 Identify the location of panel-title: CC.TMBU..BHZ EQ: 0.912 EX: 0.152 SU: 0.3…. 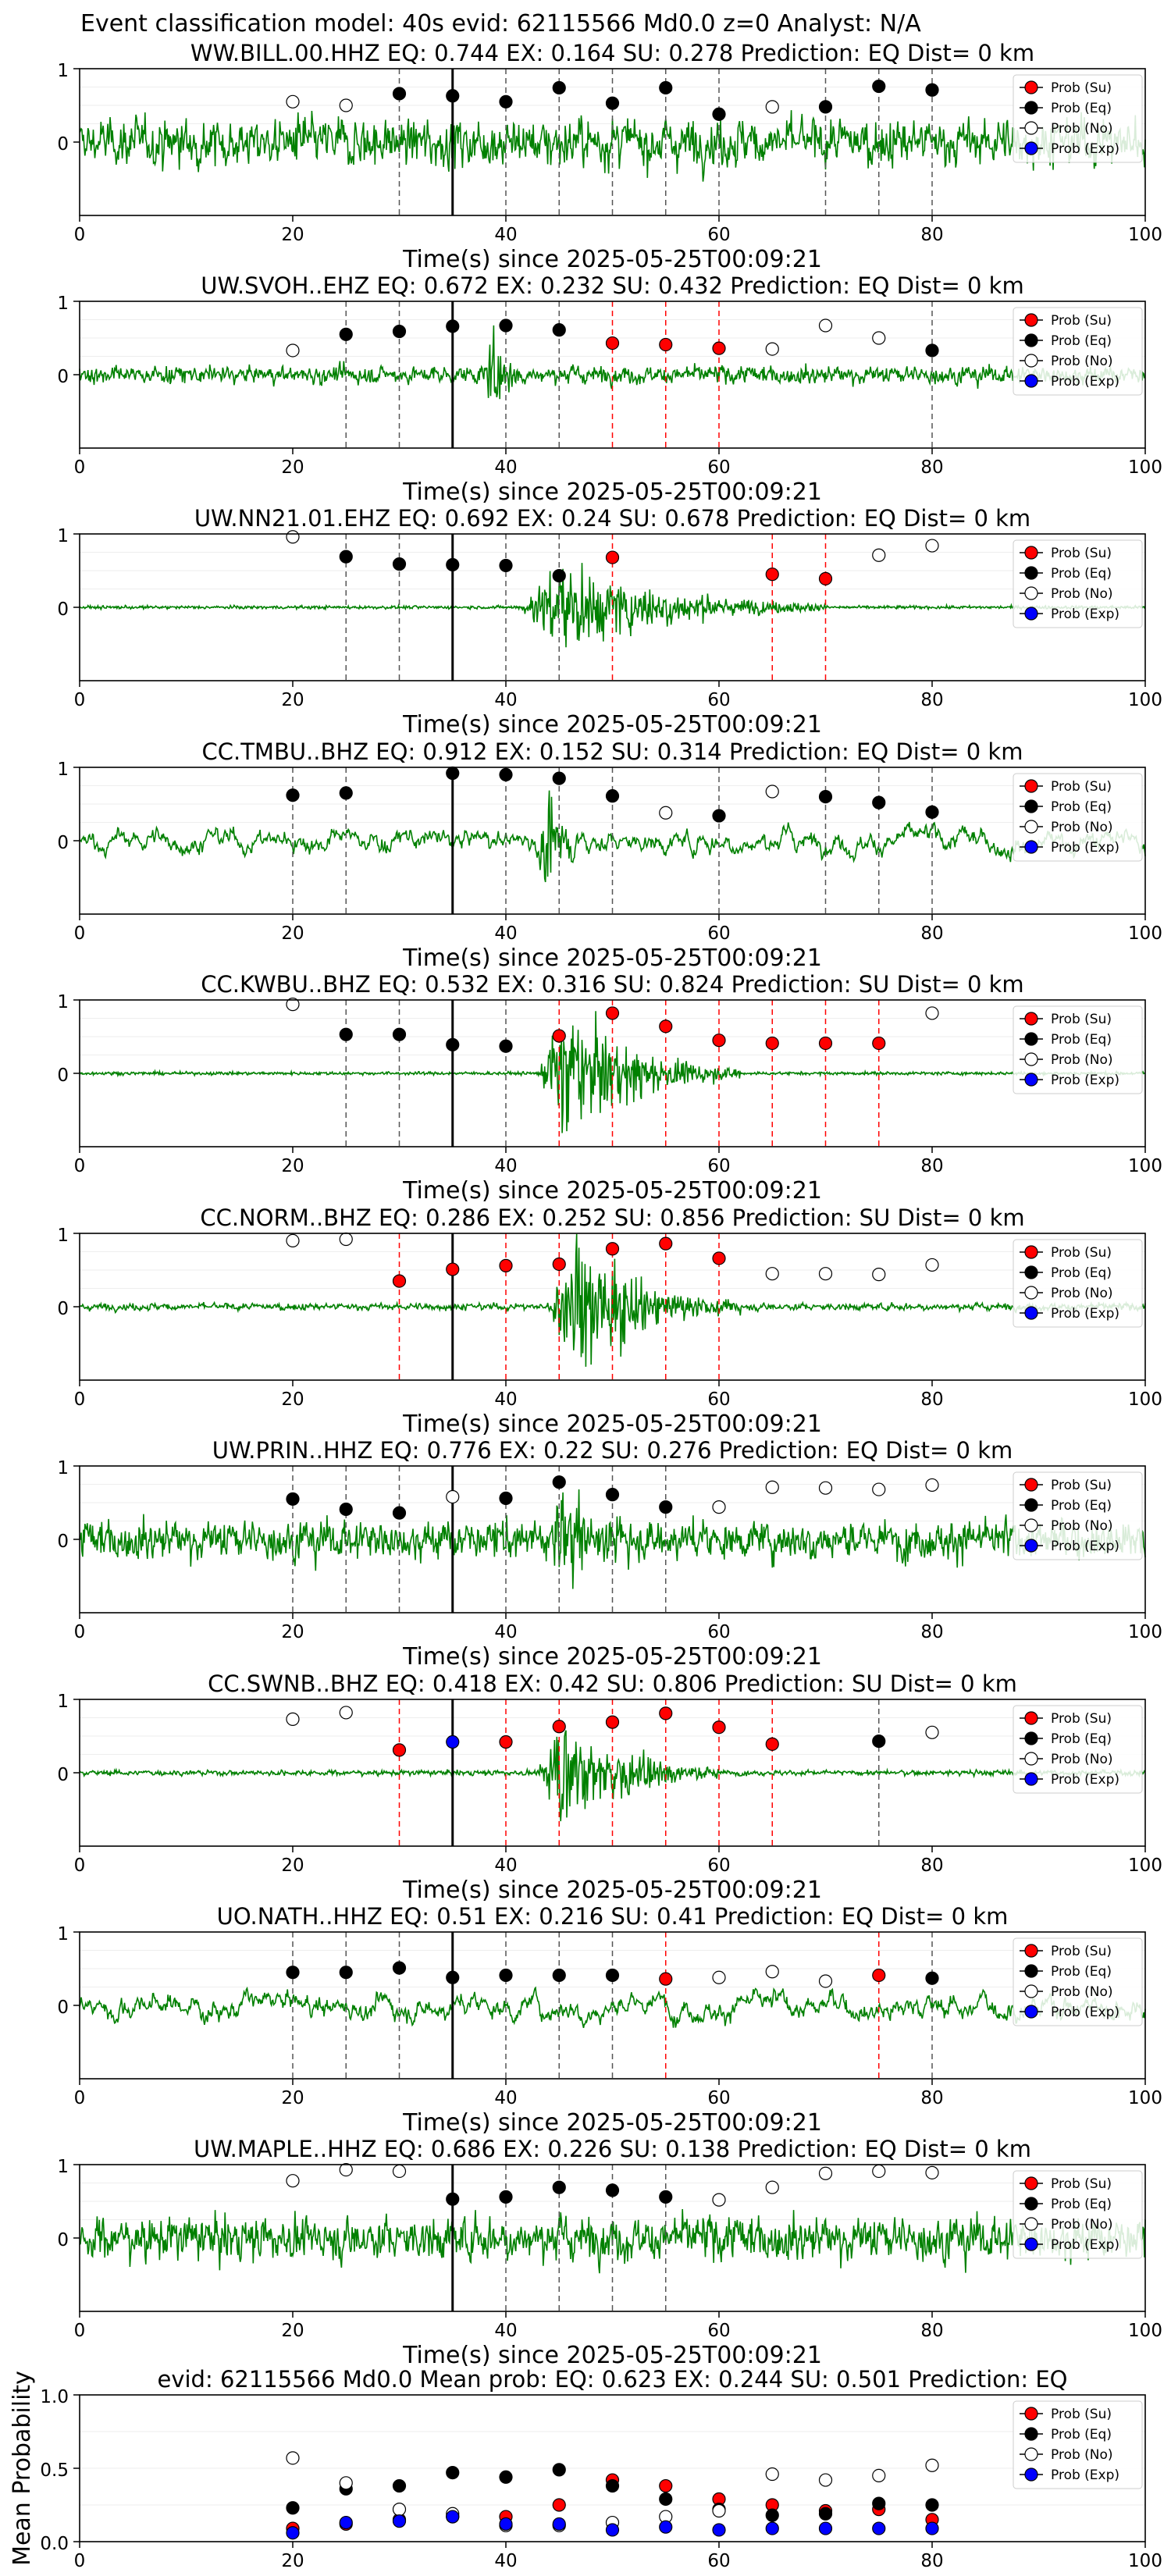
(612, 751).